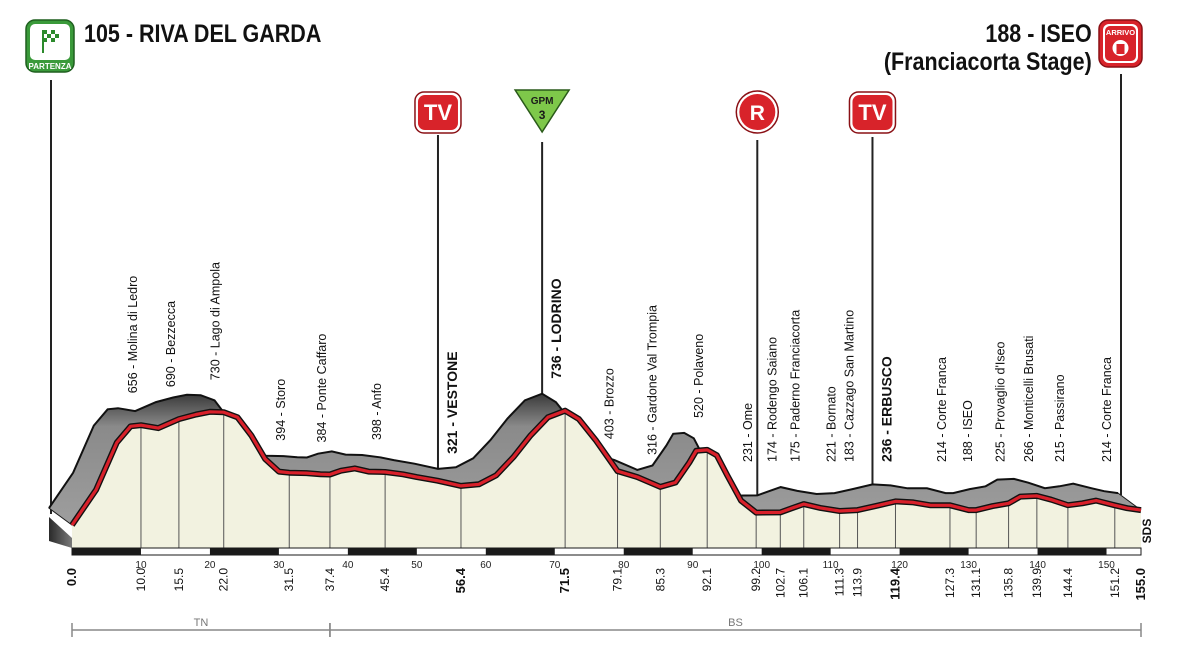 The width and height of the screenshot is (1200, 660). Describe the element at coordinates (71, 577) in the screenshot. I see `start-km-label: 0.0` at that location.